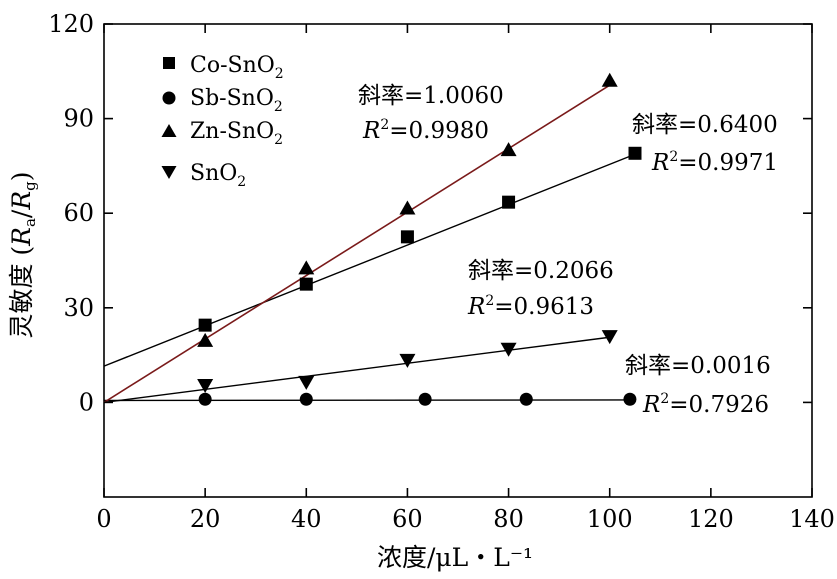 Image resolution: width=837 pixels, height=579 pixels. What do you see at coordinates (169, 172) in the screenshot?
I see `legend-triangle-down-marker` at bounding box center [169, 172].